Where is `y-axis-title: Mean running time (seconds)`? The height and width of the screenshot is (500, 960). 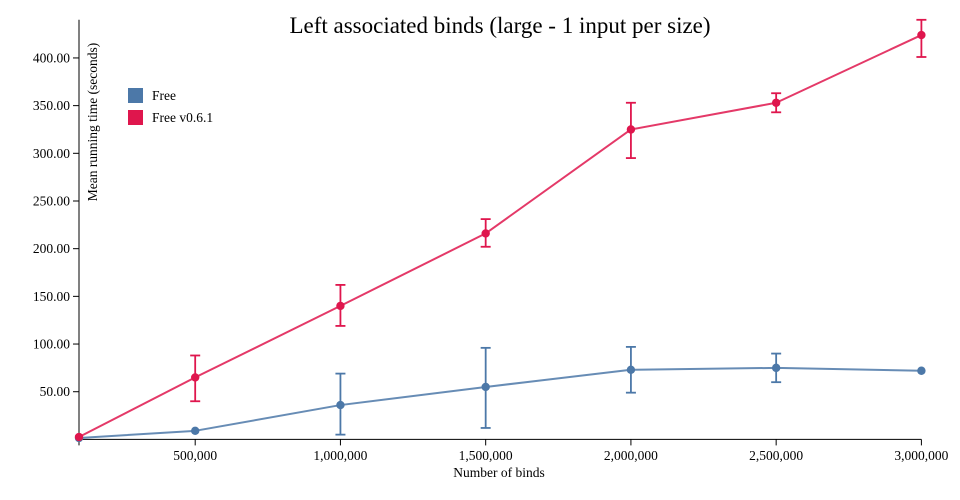
y-axis-title: Mean running time (seconds) is located at coordinates (92, 122).